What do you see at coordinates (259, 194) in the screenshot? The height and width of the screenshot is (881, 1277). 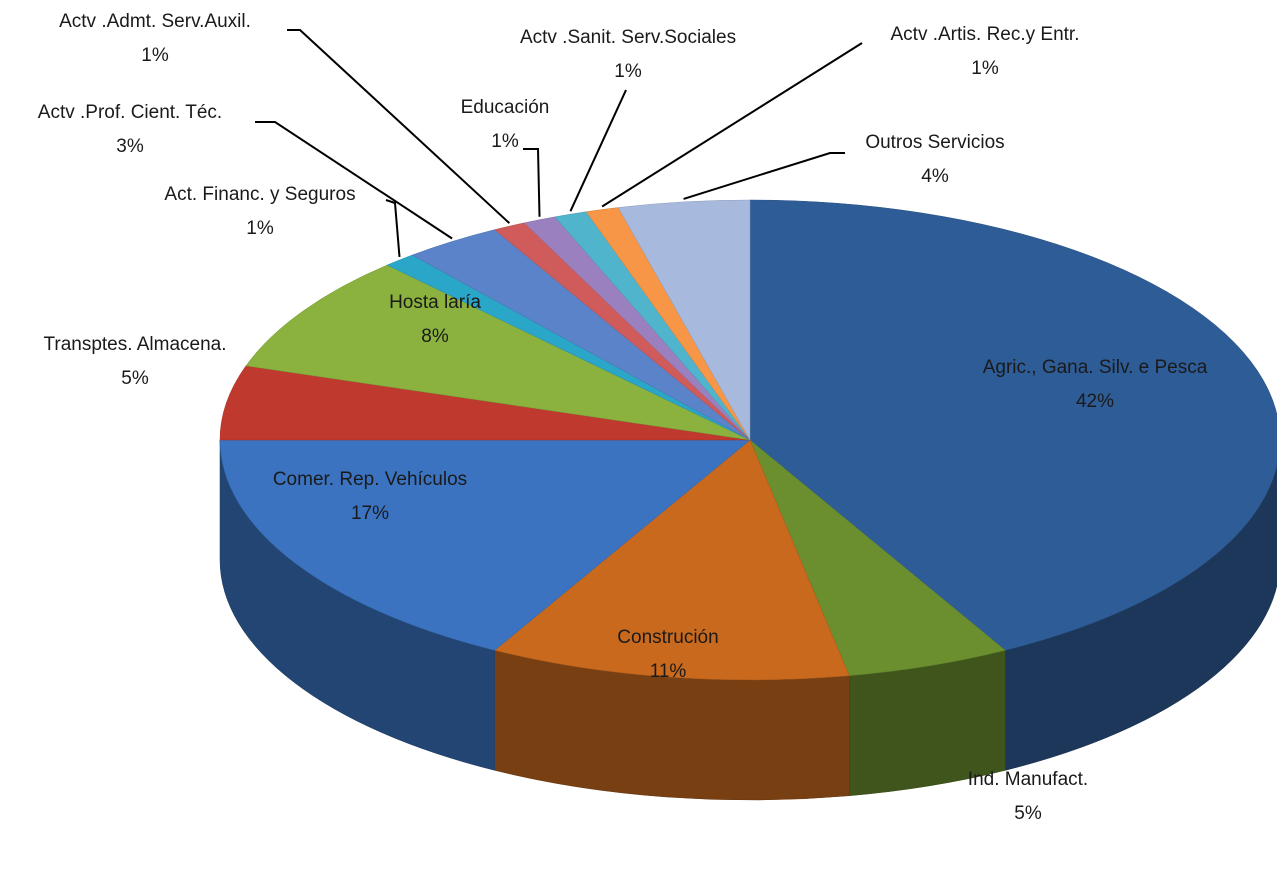 I see `data-label-name: Act. Financ. y Seguros` at bounding box center [259, 194].